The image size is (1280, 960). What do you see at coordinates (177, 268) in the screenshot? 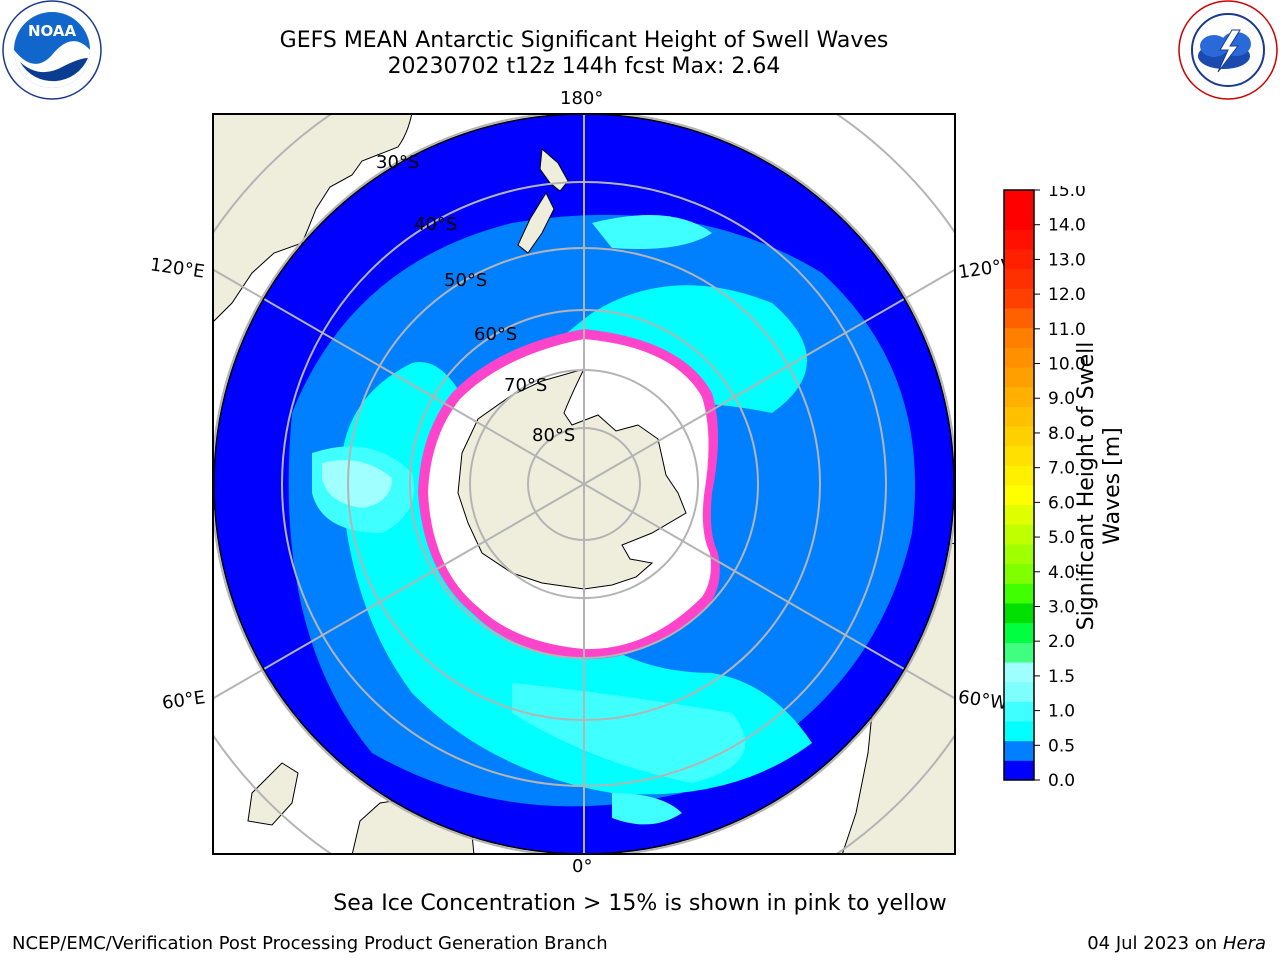
I see `lon-label-120e: 120°E` at bounding box center [177, 268].